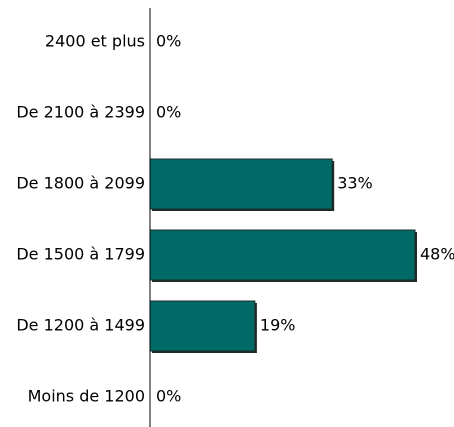 Image resolution: width=454 pixels, height=427 pixels. What do you see at coordinates (278, 325) in the screenshot?
I see `value-label: 19%` at bounding box center [278, 325].